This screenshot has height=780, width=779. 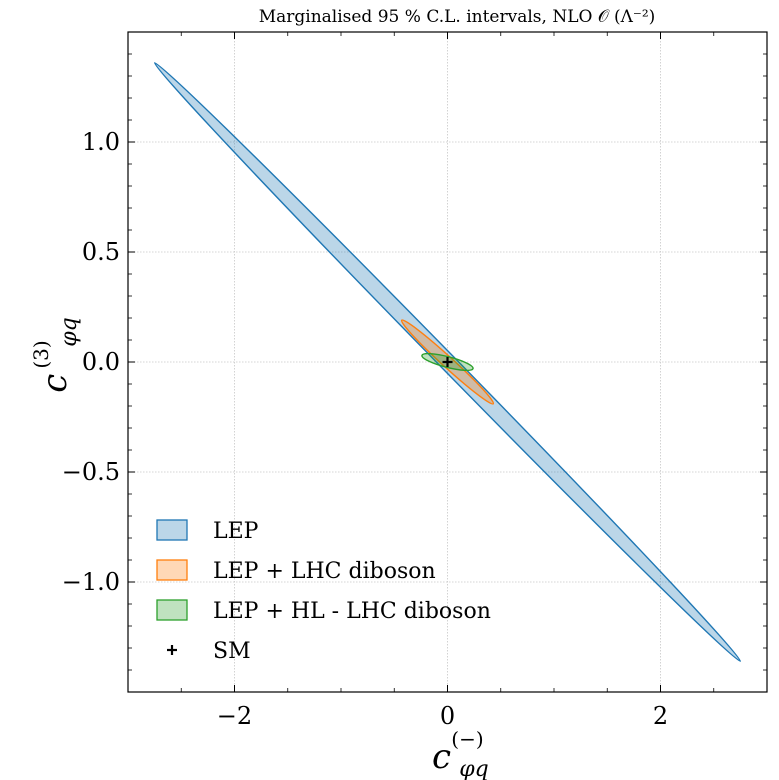 I want to click on y-tick-label: 0.0, so click(x=101, y=362).